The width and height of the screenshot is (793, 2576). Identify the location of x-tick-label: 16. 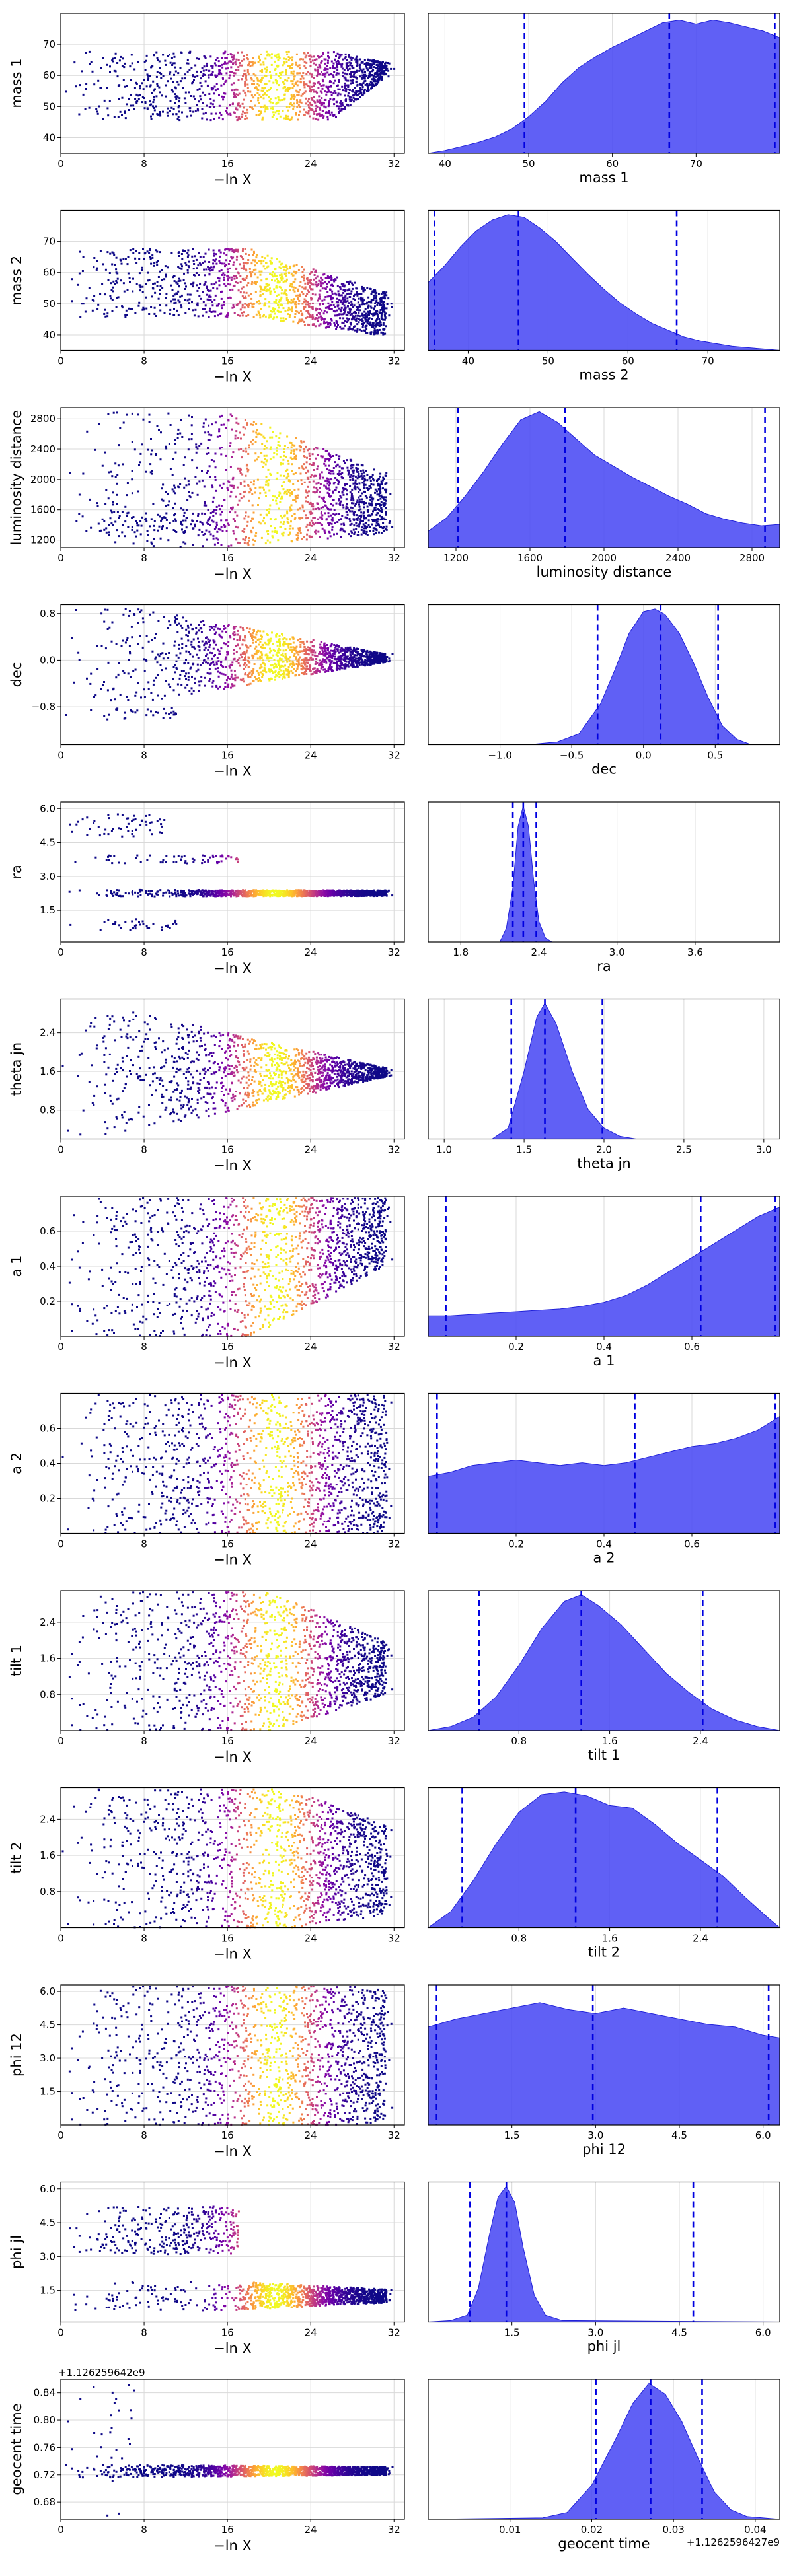
(228, 361).